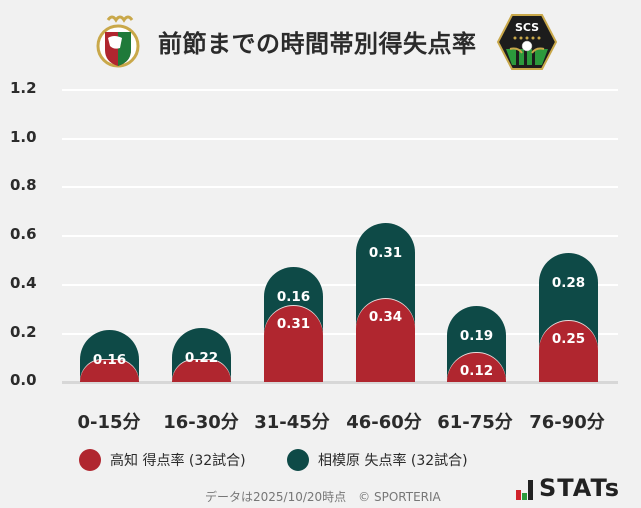 Image resolution: width=641 pixels, height=508 pixels. Describe the element at coordinates (201, 358) in the screenshot. I see `bar-value-away: 0.22` at that location.